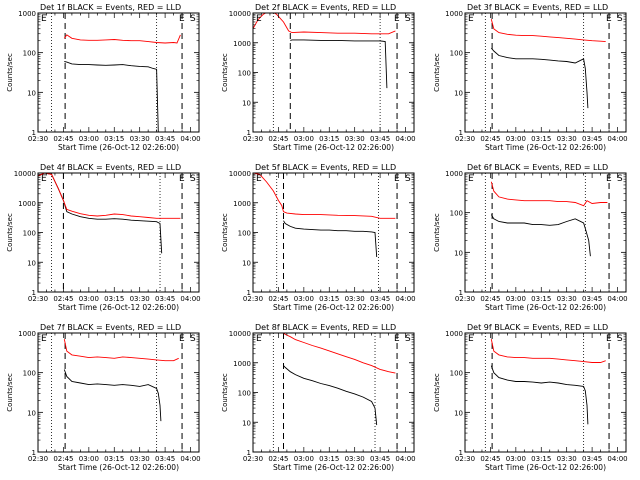 The image size is (640, 480). What do you see at coordinates (325, 327) in the screenshot?
I see `plot-title: Det 8f BLACK = Events, RED = LLD` at bounding box center [325, 327].